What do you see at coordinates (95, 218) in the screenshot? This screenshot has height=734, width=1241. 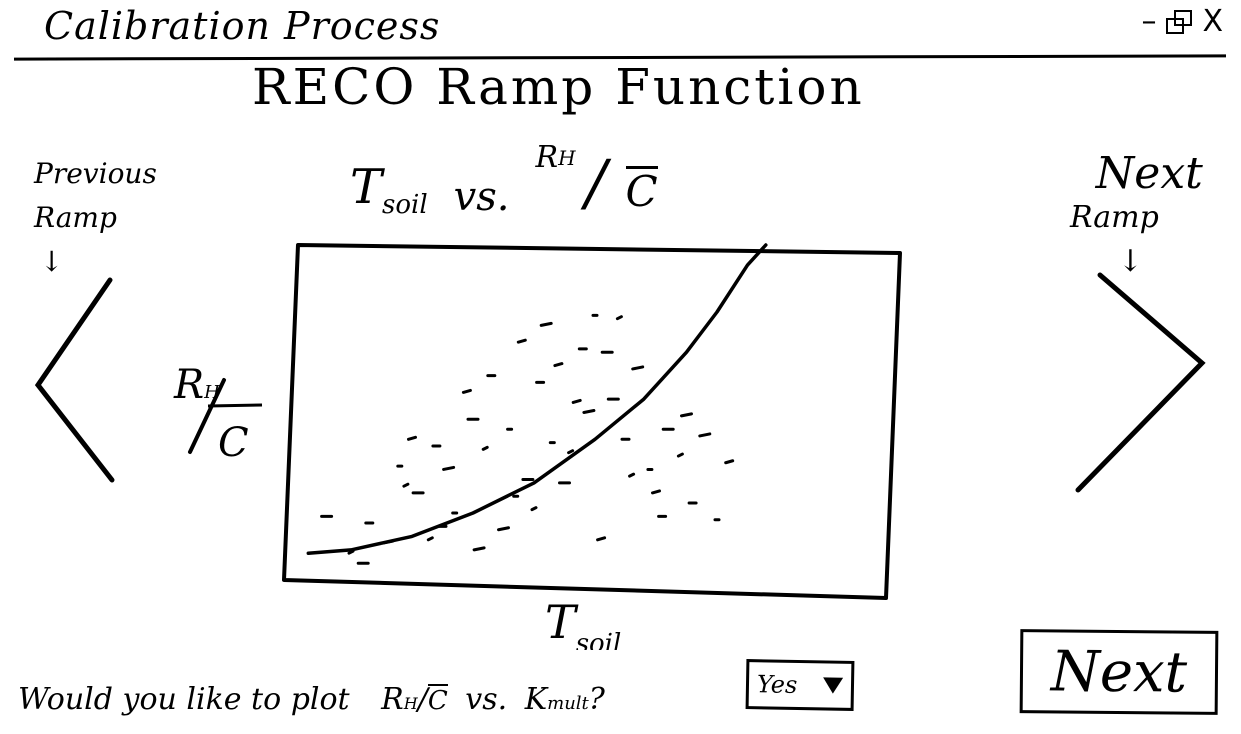 I see `previous-ramp-label: Previous Ramp ↓` at bounding box center [95, 218].